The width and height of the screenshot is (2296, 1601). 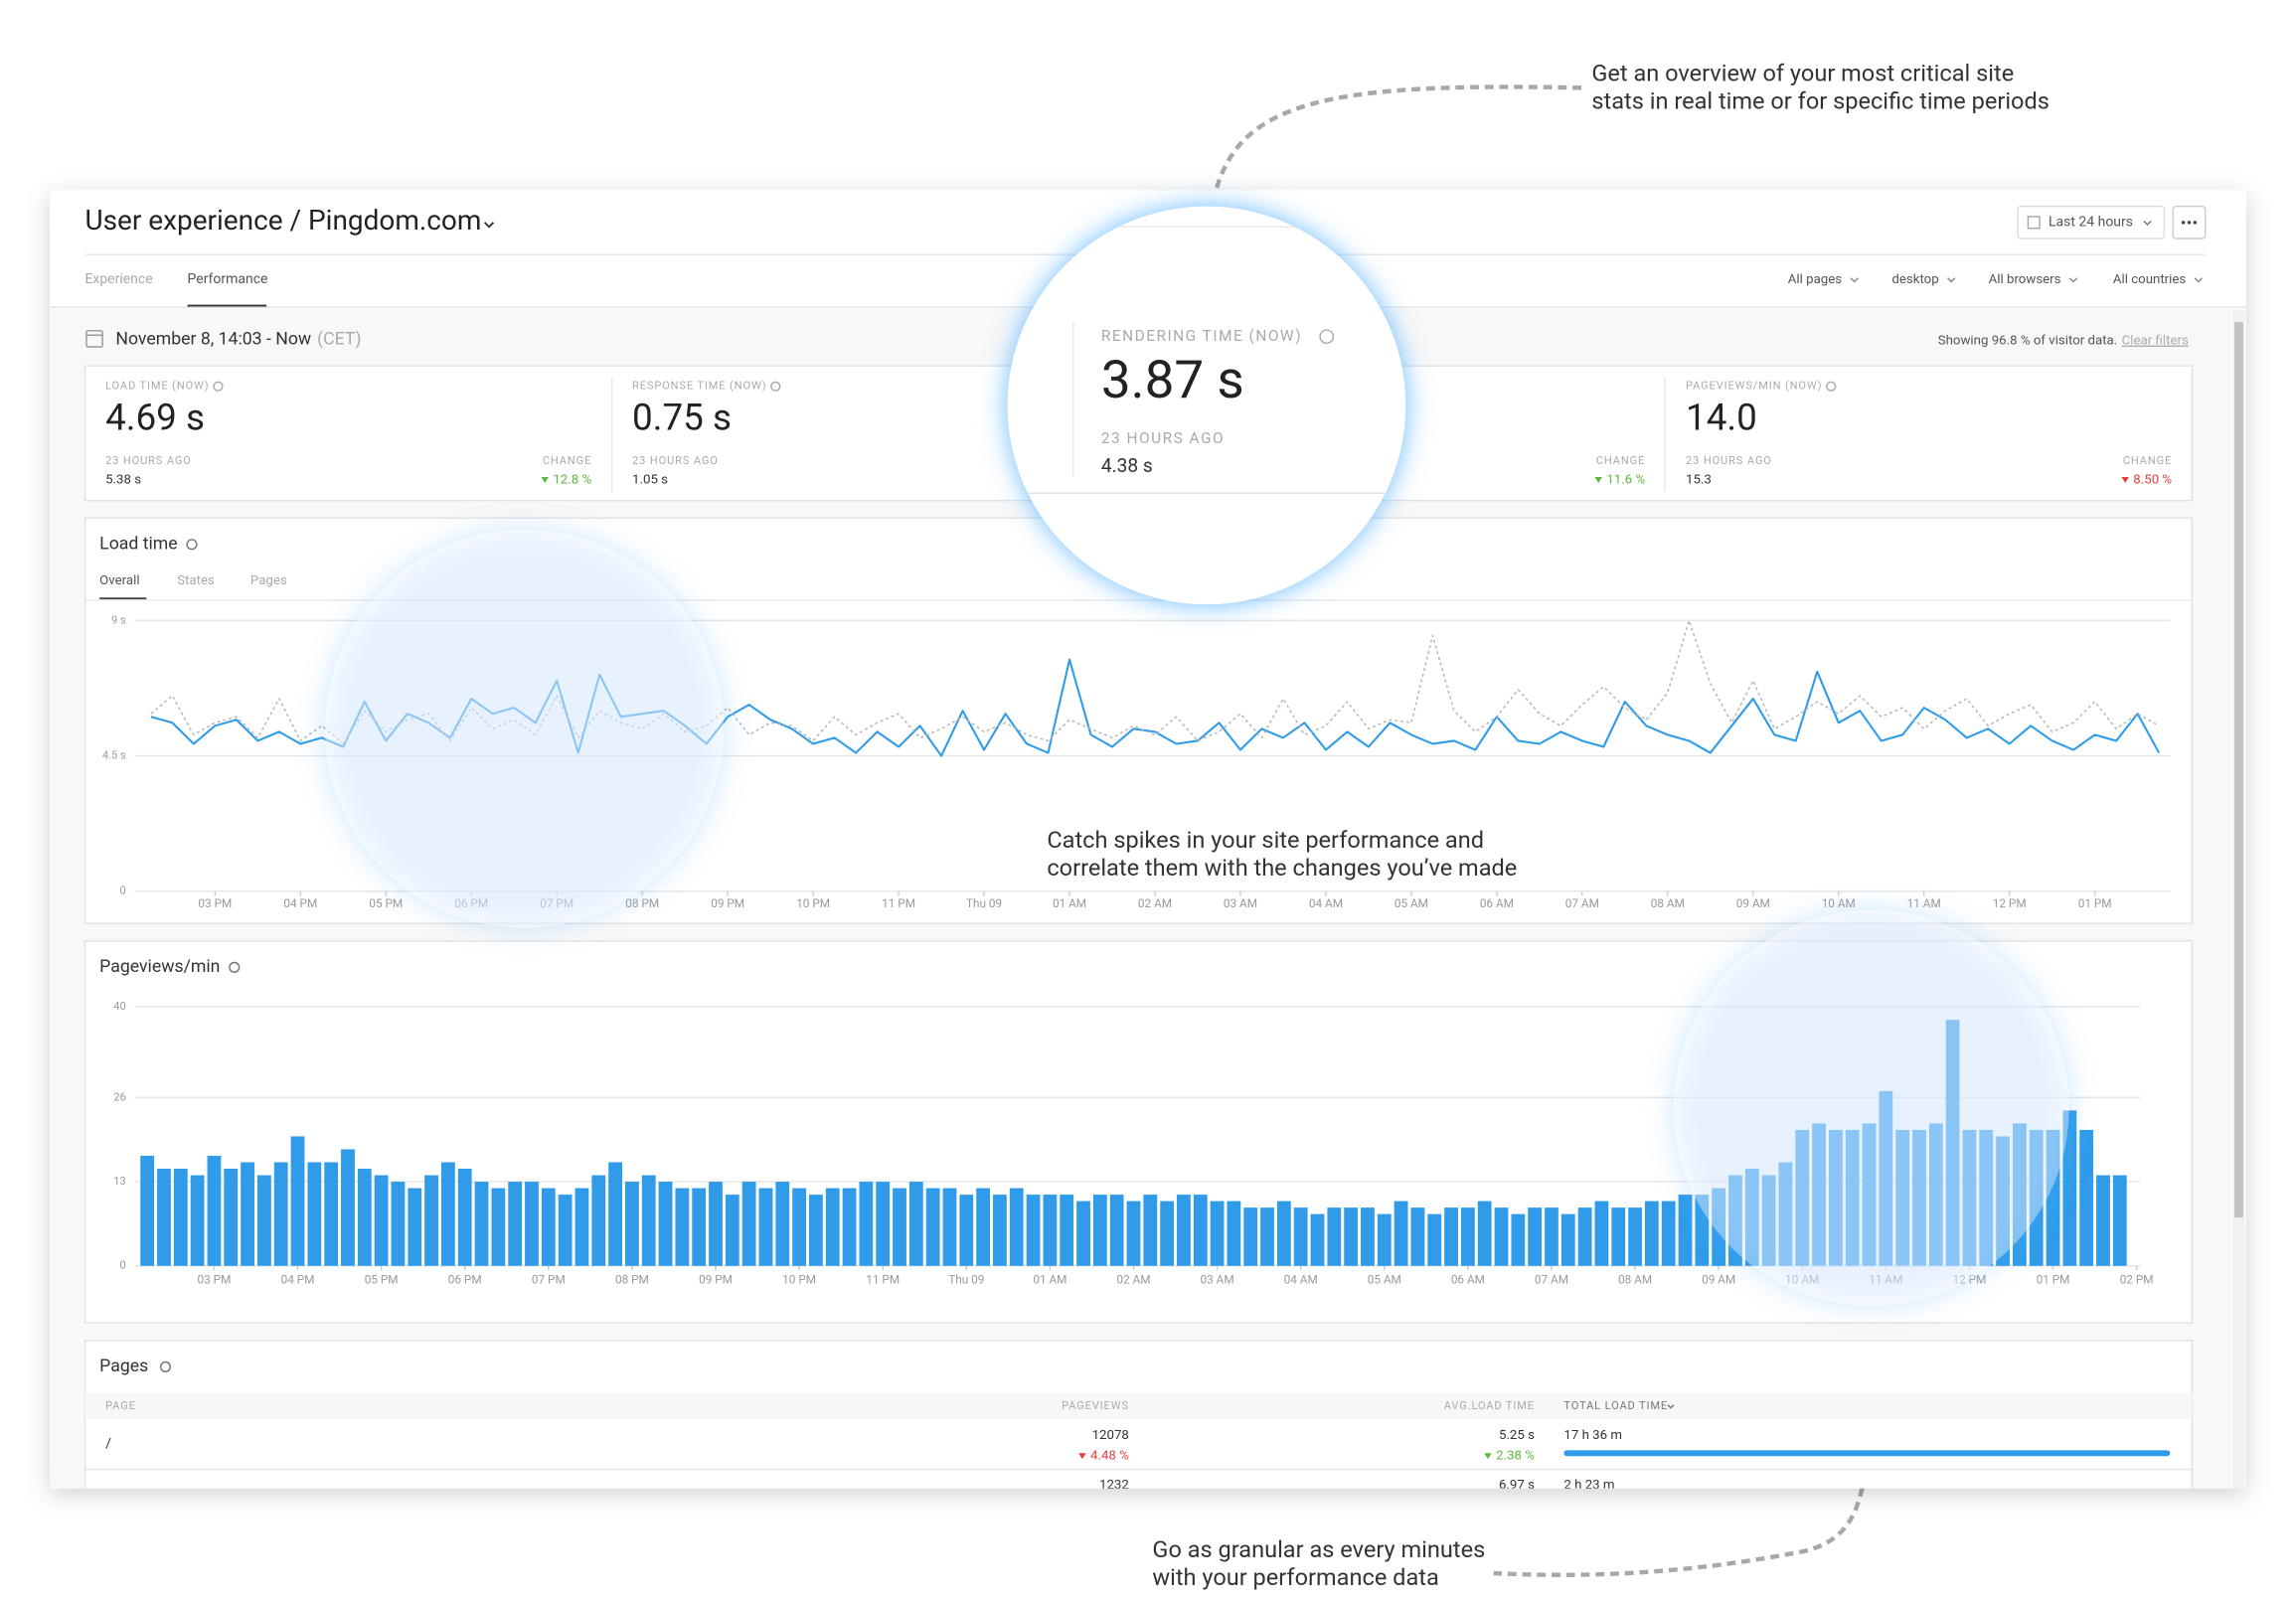 I want to click on filter-chevron, so click(x=1951, y=280).